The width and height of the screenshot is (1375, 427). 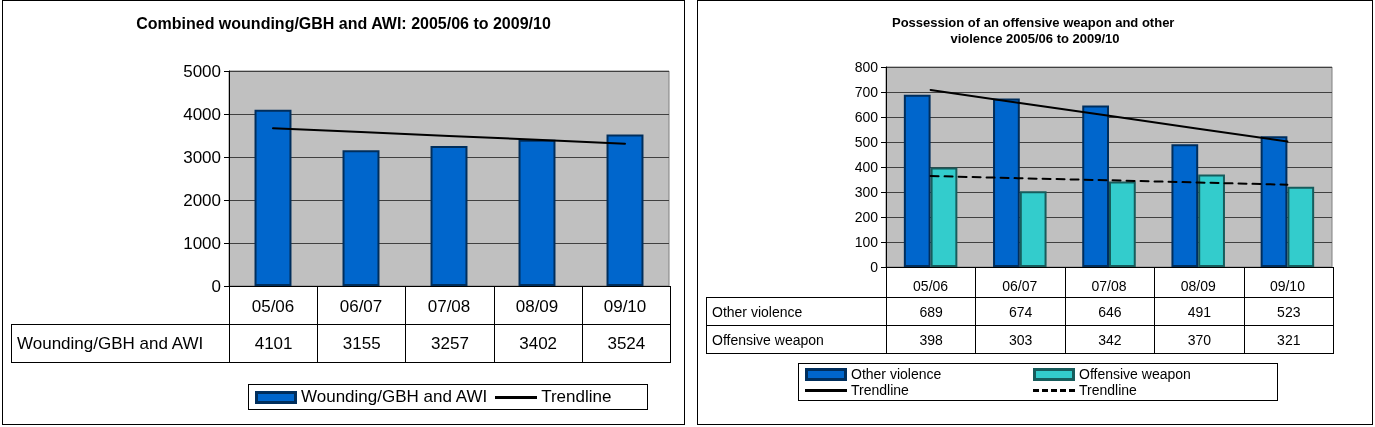 I want to click on y-tick-label: 200, so click(x=866, y=217).